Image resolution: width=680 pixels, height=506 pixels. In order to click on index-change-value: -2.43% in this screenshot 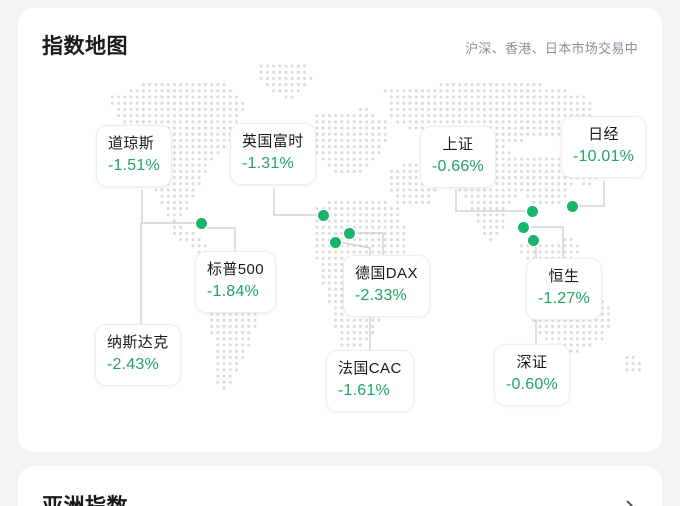, I will do `click(133, 364)`.